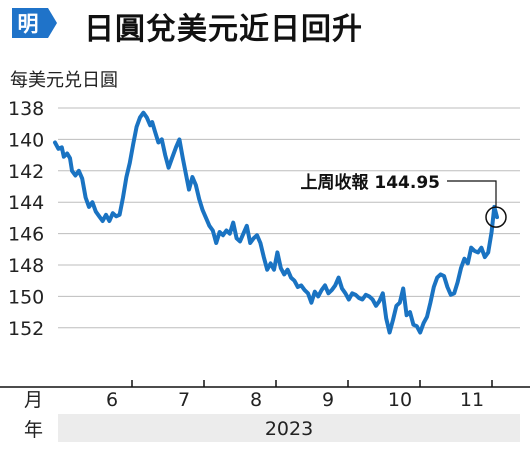 This screenshot has width=530, height=457. What do you see at coordinates (26, 109) in the screenshot?
I see `y-tick-label: 138` at bounding box center [26, 109].